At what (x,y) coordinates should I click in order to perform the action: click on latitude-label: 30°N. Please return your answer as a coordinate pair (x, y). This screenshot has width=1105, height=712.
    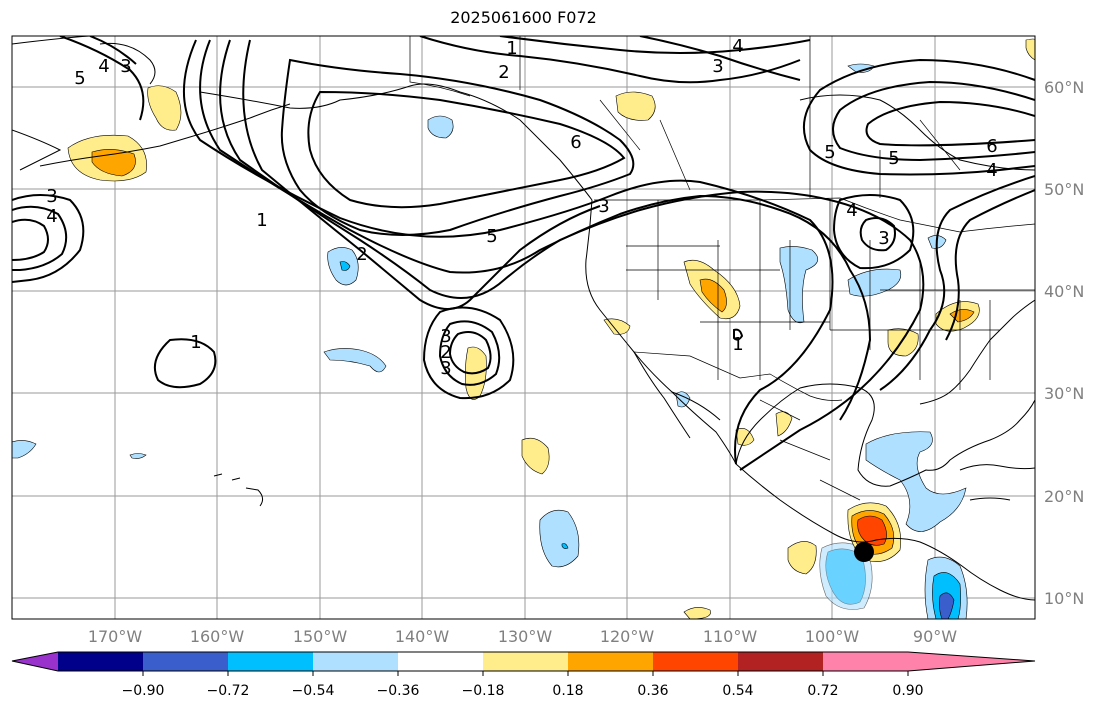
    Looking at the image, I should click on (1064, 393).